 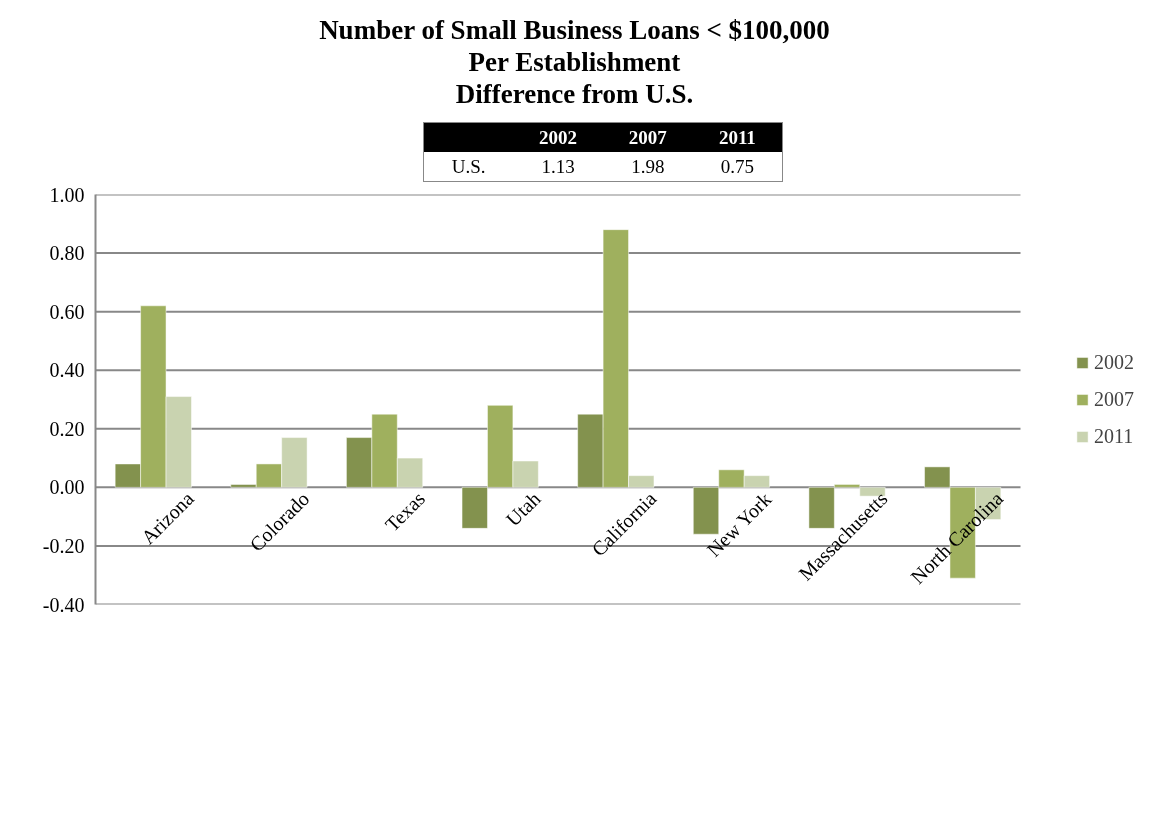 I want to click on text: 1.13, so click(x=558, y=167).